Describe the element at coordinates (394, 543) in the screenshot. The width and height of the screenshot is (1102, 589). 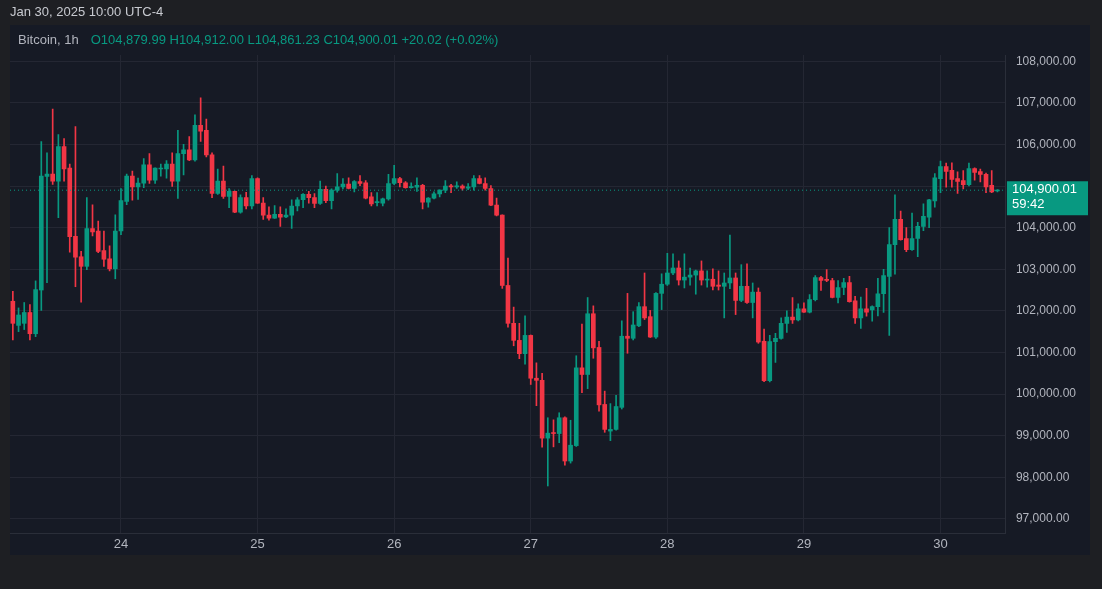
I see `x-tick-label: 26` at that location.